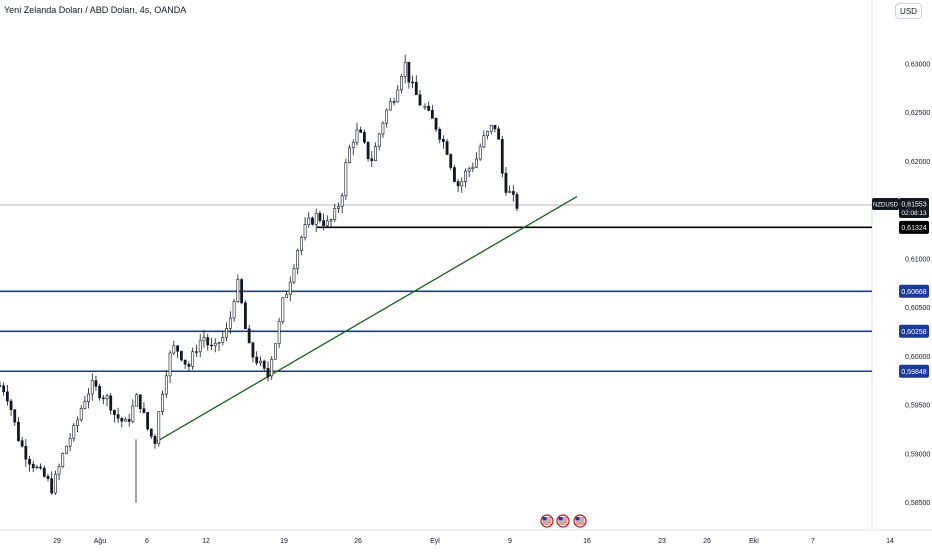 This screenshot has height=555, width=932. What do you see at coordinates (908, 11) in the screenshot?
I see `currency-button: USD` at bounding box center [908, 11].